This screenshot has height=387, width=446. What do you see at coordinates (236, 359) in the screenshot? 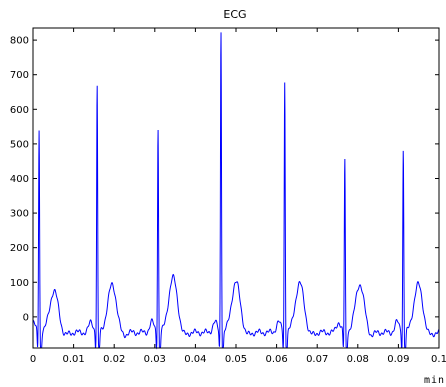
I see `x-tick-label: 0.05` at bounding box center [236, 359].